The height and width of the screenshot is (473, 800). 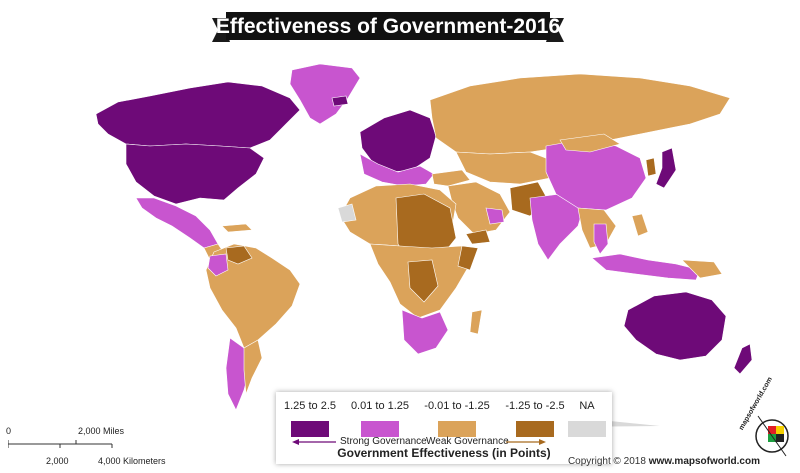 I want to click on region-yemen-syria, so click(x=478, y=237).